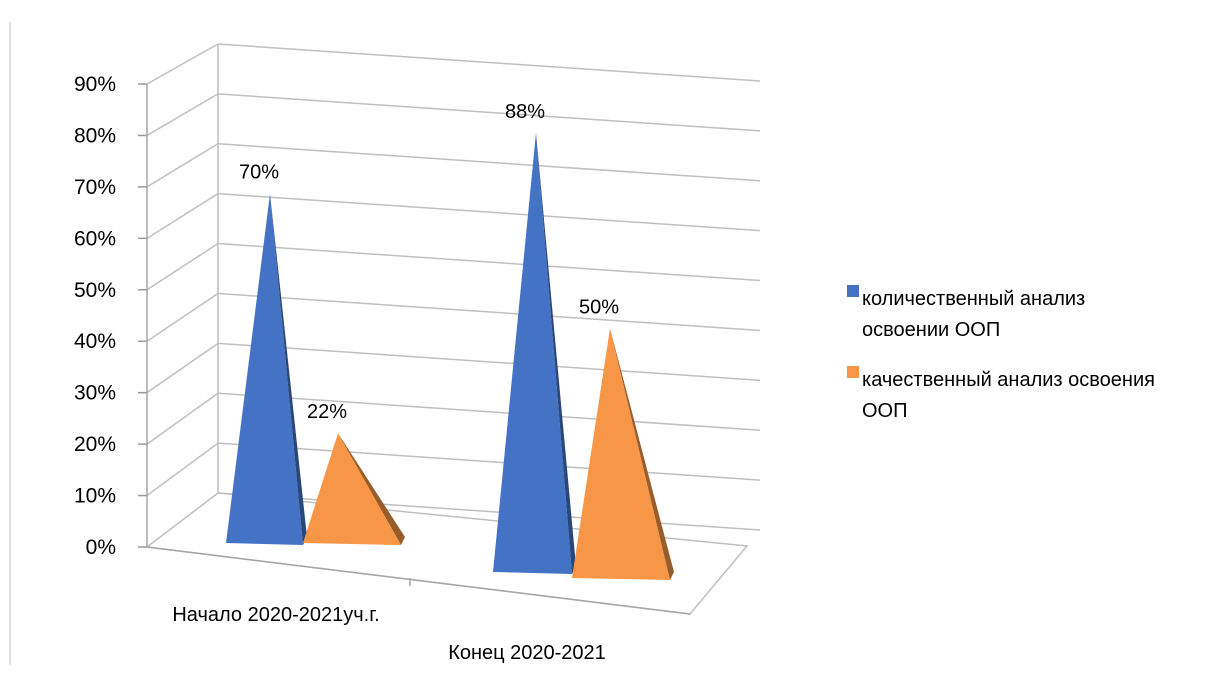 The image size is (1231, 679). Describe the element at coordinates (527, 653) in the screenshot. I see `category-label: Конец 2020-2021` at that location.